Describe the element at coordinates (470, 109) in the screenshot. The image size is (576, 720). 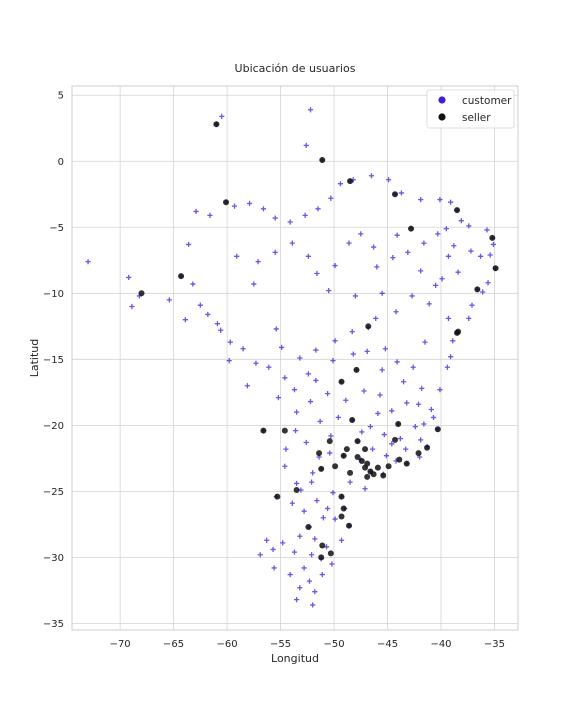
I see `legend-box` at that location.